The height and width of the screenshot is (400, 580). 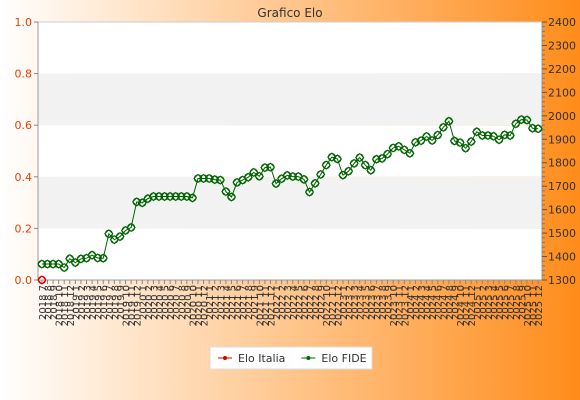 What do you see at coordinates (322, 302) in the screenshot?
I see `x-tick-label: 2022 9` at bounding box center [322, 302].